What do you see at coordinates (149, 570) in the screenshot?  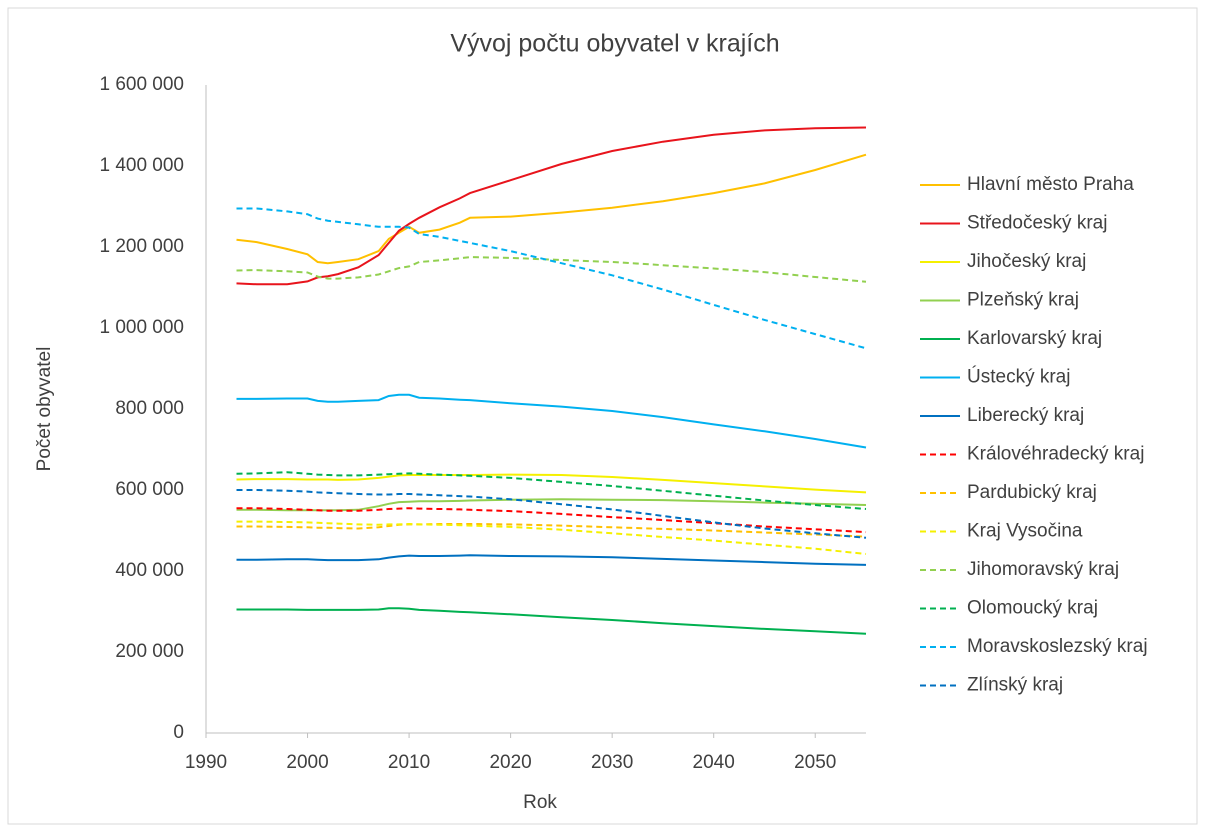 I see `y-tick-label: 400 000` at bounding box center [149, 570].